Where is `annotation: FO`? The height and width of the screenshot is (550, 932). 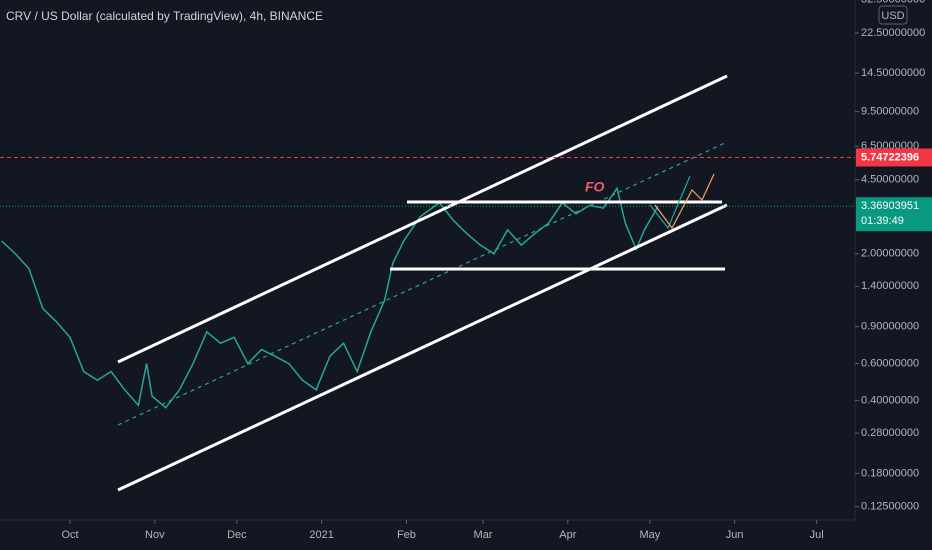 annotation: FO is located at coordinates (595, 187).